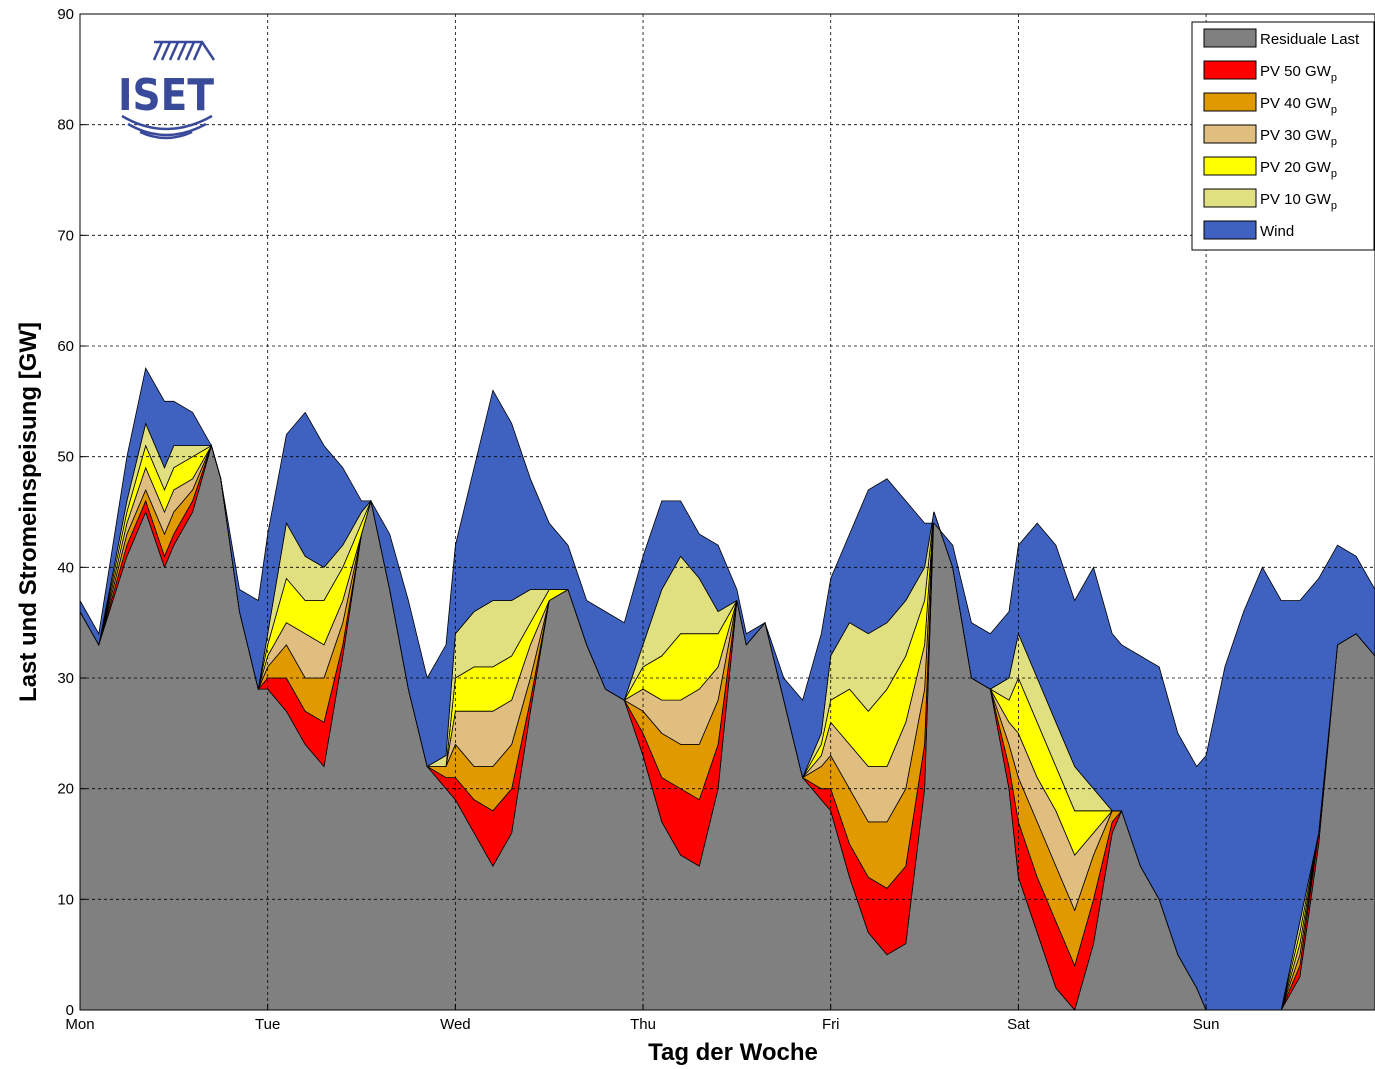 The width and height of the screenshot is (1375, 1069). I want to click on y-tick-label: 70, so click(65, 235).